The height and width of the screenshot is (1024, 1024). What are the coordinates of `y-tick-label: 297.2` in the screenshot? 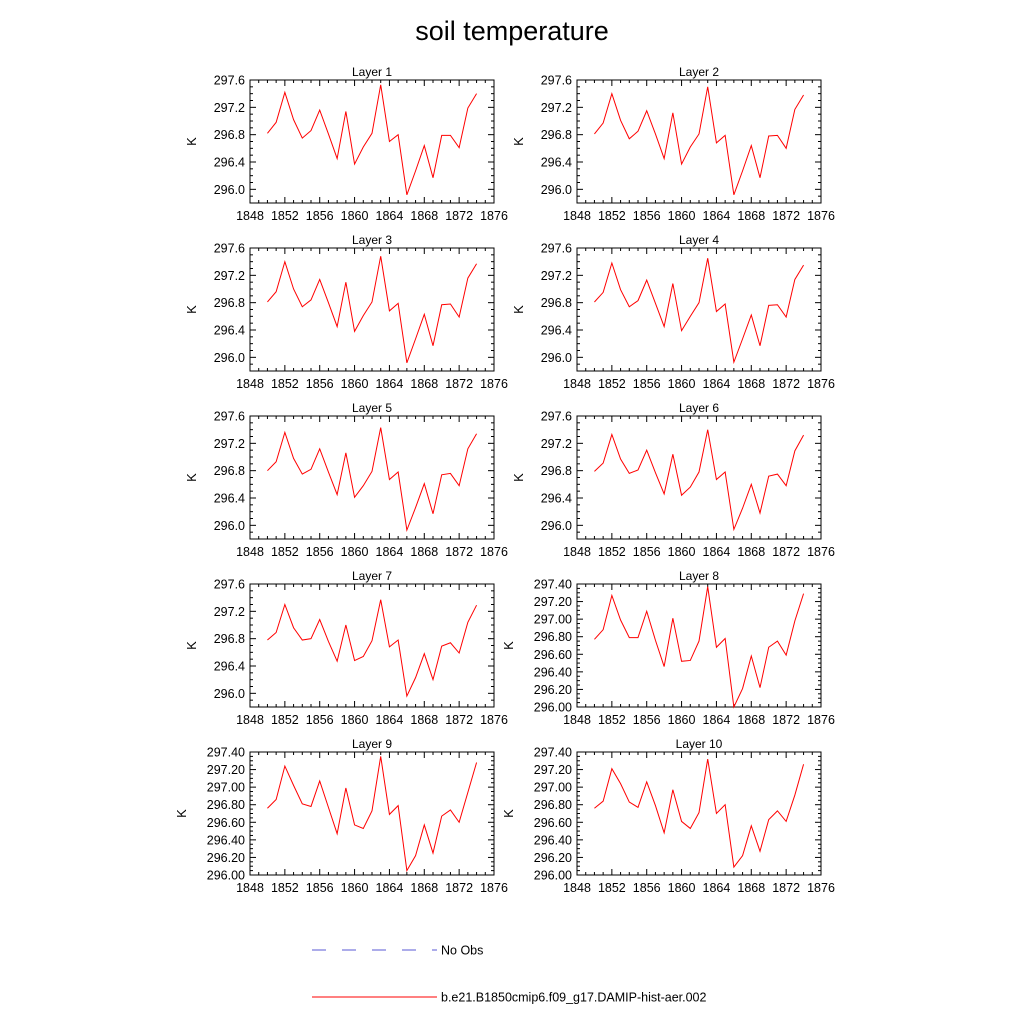 It's located at (229, 108).